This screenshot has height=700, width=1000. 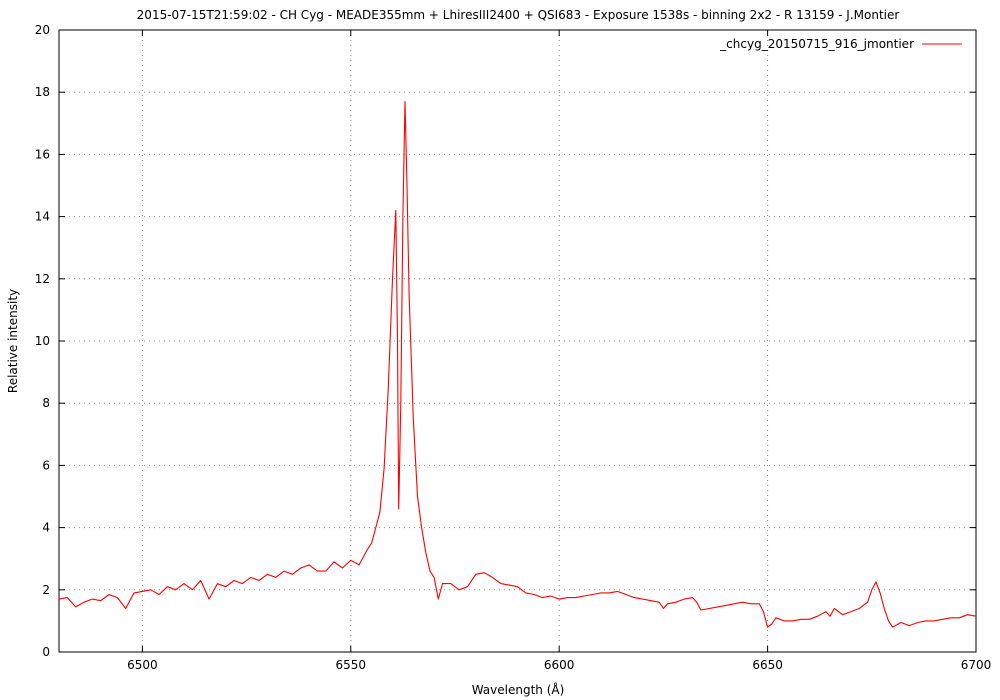 I want to click on x-tick-label: 6550, so click(x=350, y=665).